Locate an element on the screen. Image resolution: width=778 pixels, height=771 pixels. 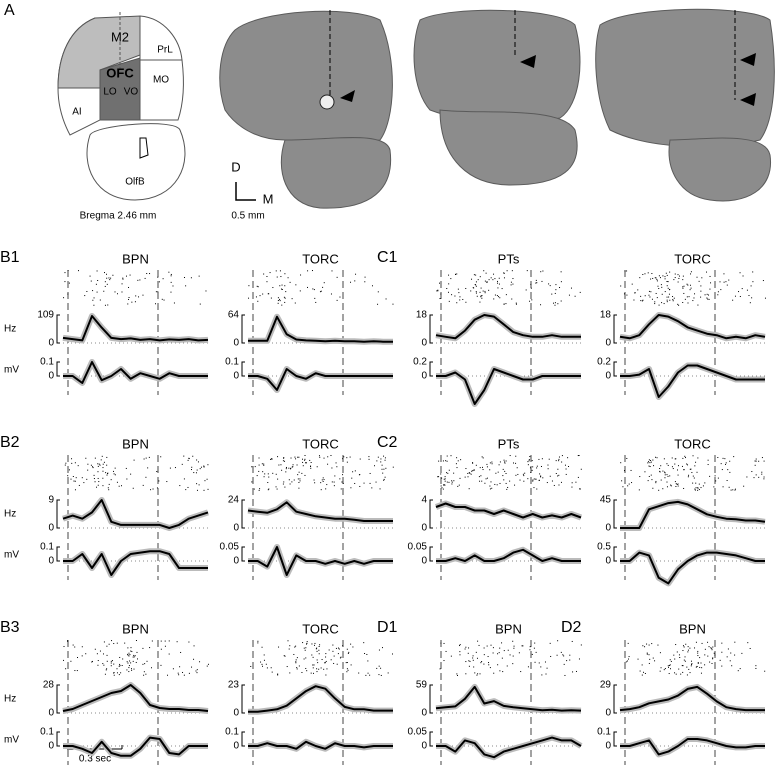
panel-title: TORC is located at coordinates (320, 443).